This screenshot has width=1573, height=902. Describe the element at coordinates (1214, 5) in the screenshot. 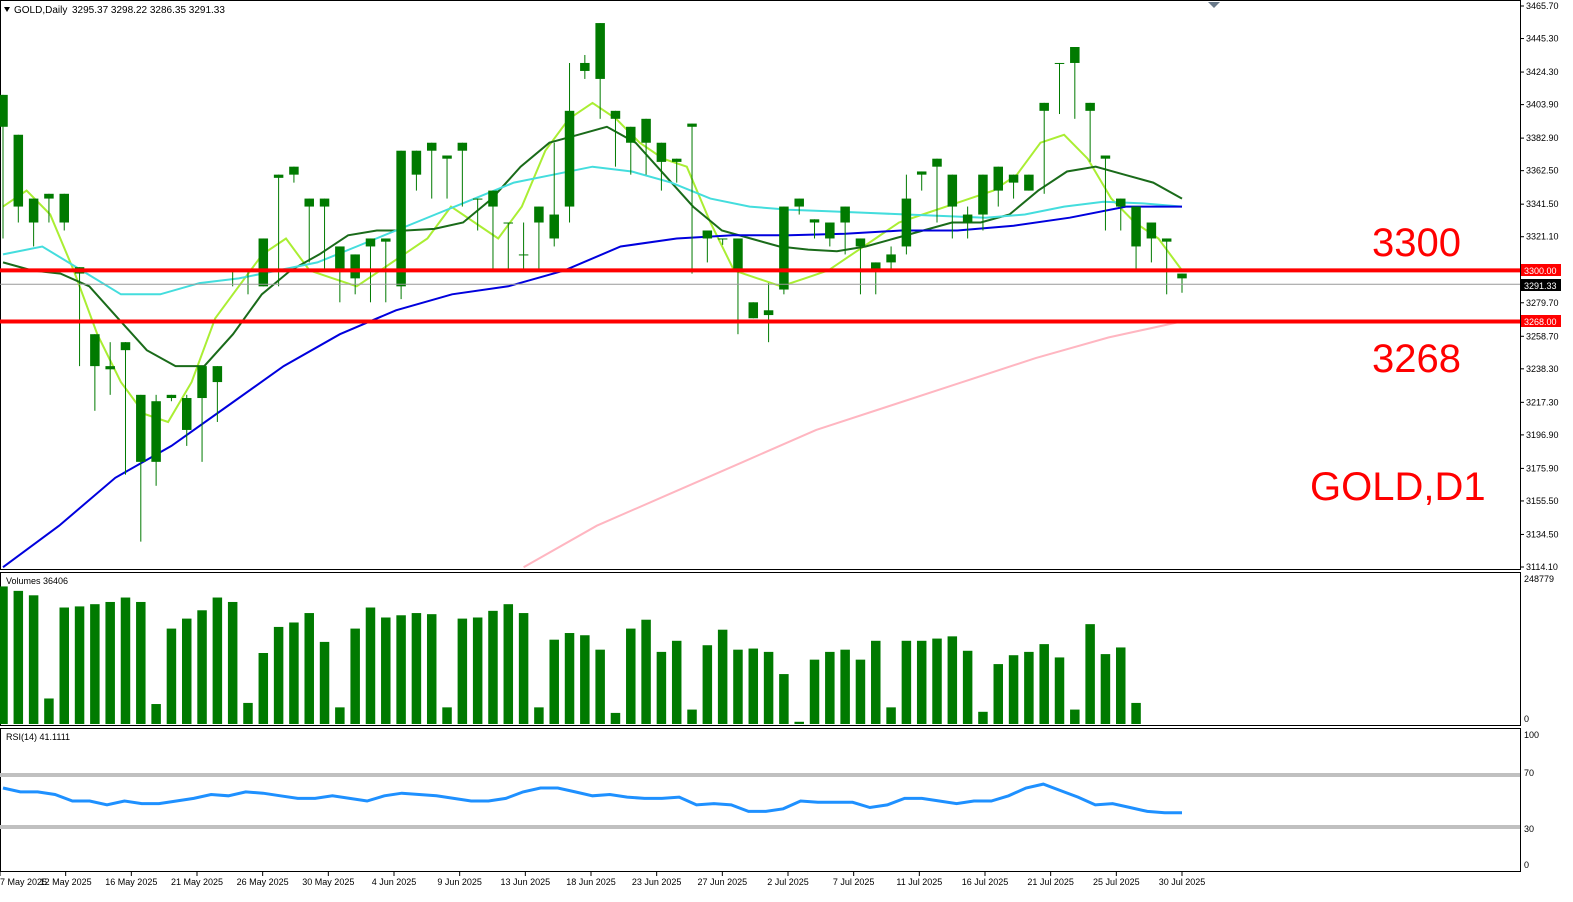

I see `shift-marker-icon` at that location.